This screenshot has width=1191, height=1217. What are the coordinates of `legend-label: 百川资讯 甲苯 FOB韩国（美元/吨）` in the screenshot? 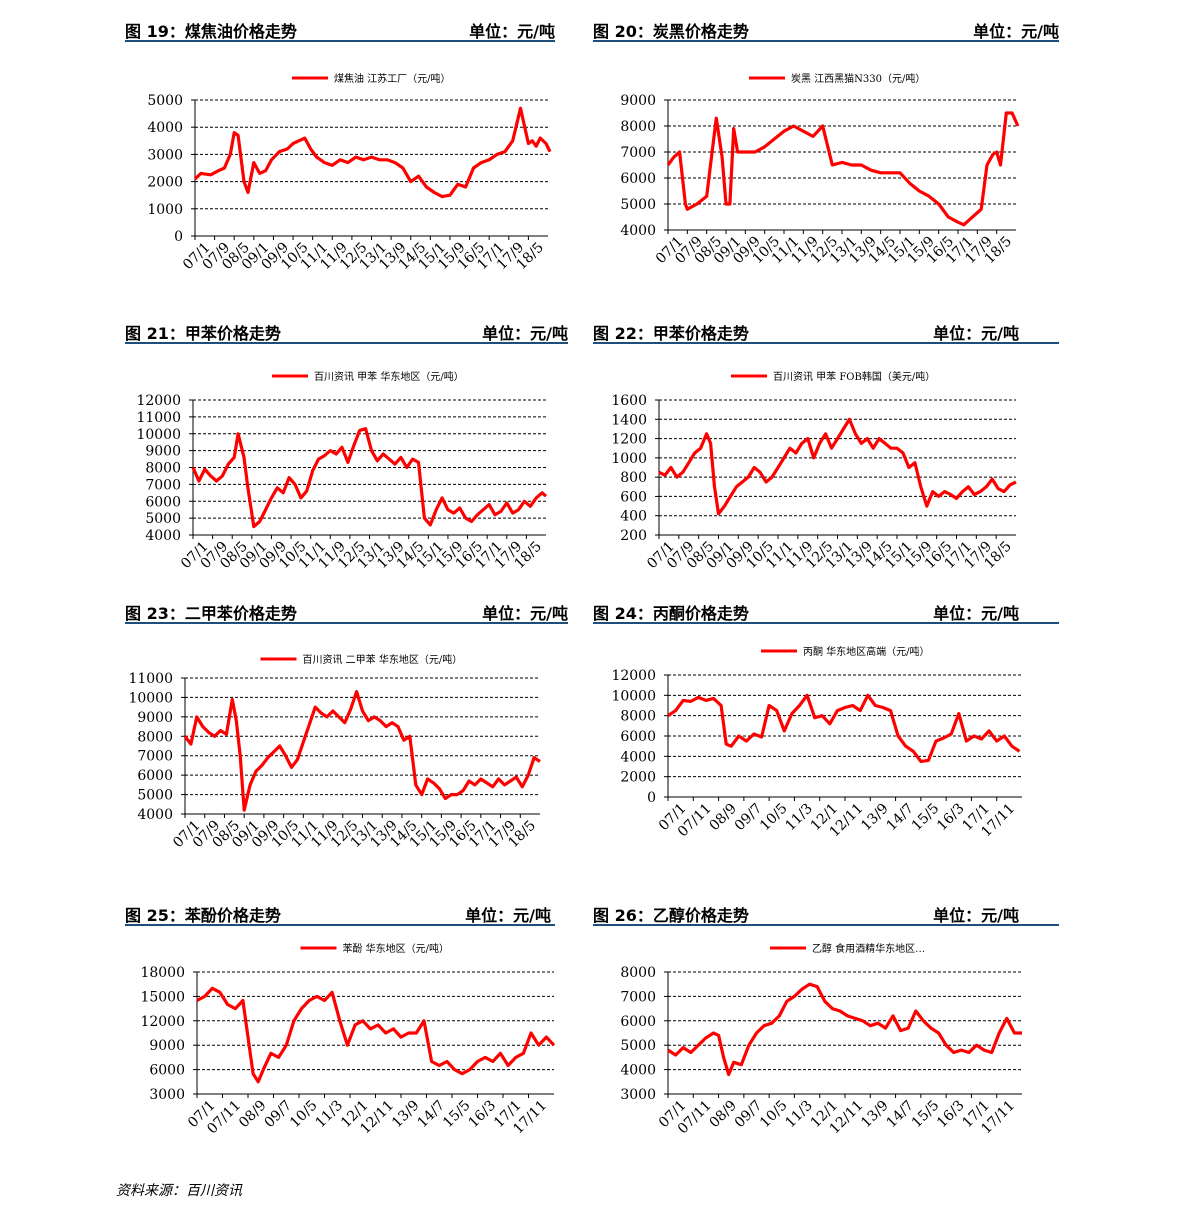 It's located at (854, 376).